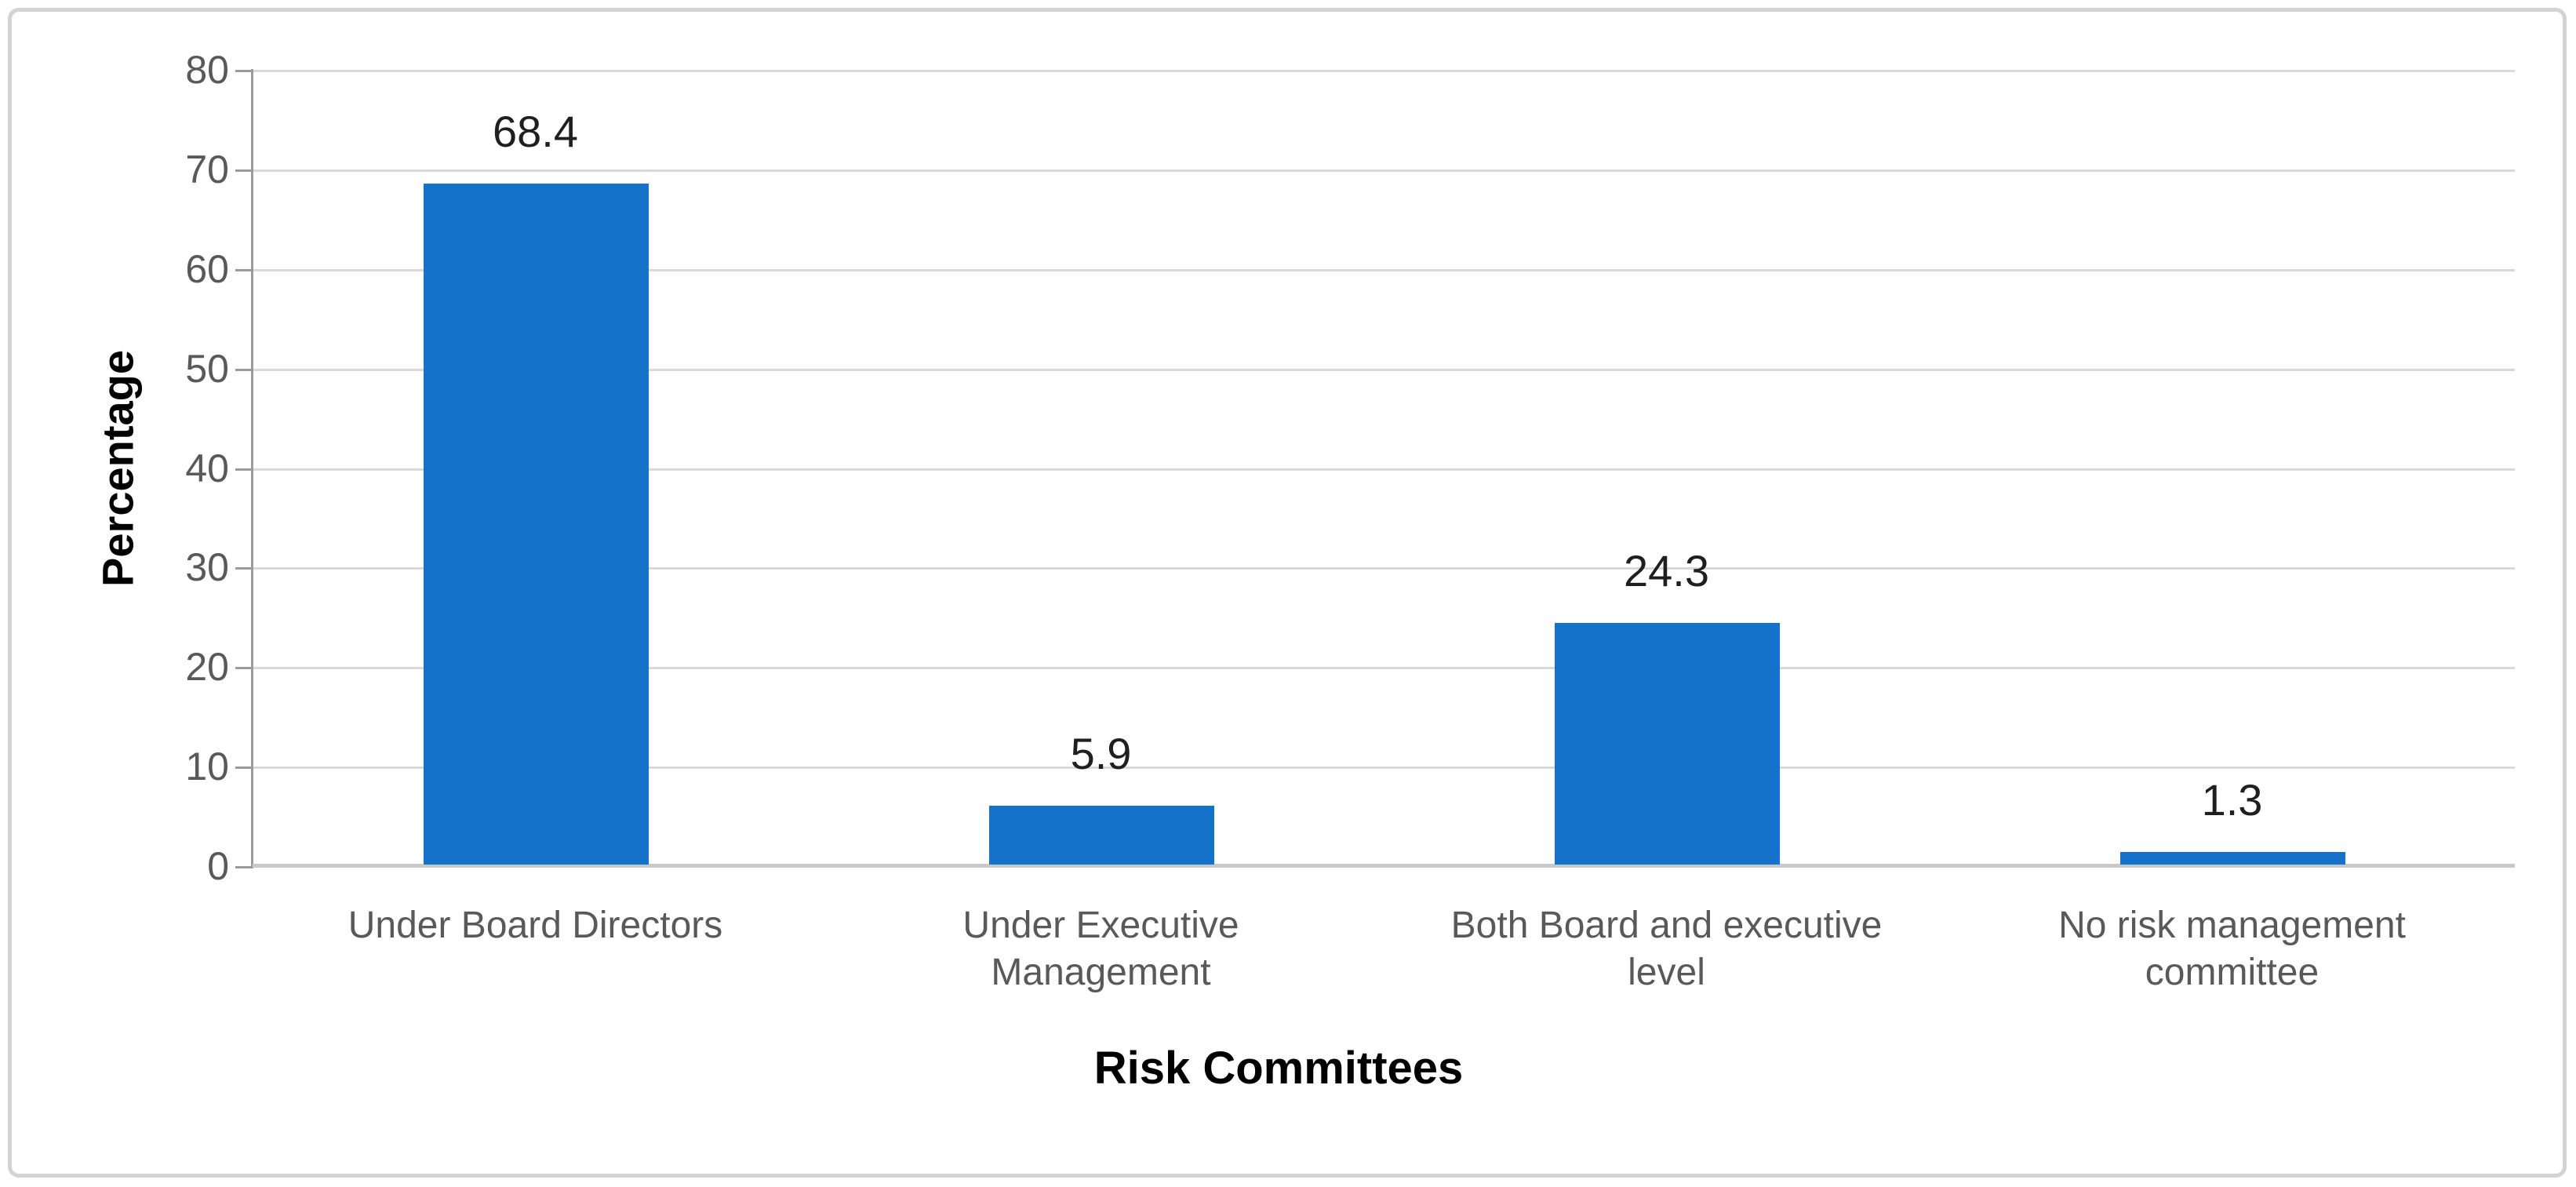 The width and height of the screenshot is (2576, 1187). What do you see at coordinates (1278, 1069) in the screenshot?
I see `x-axis-title: Risk Committees` at bounding box center [1278, 1069].